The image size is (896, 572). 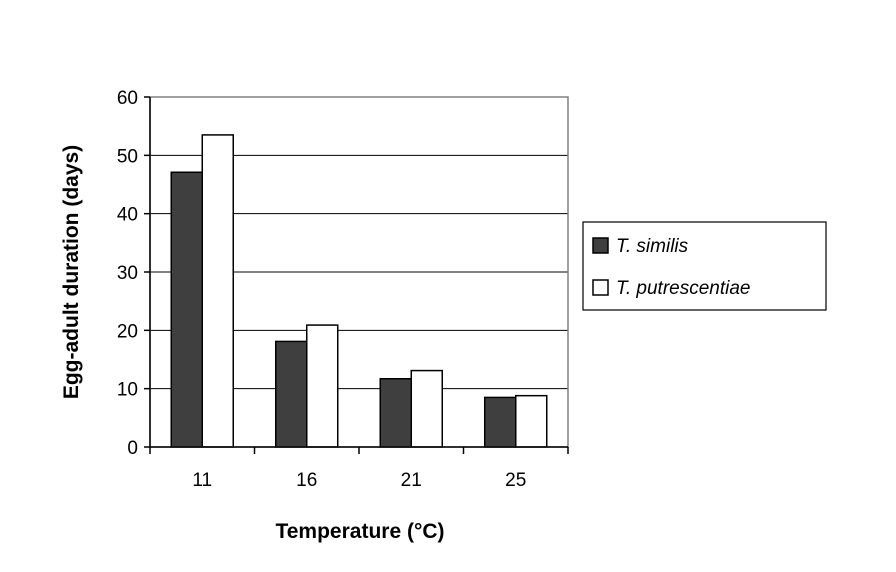 I want to click on y-tick-label: 0, so click(x=132, y=448).